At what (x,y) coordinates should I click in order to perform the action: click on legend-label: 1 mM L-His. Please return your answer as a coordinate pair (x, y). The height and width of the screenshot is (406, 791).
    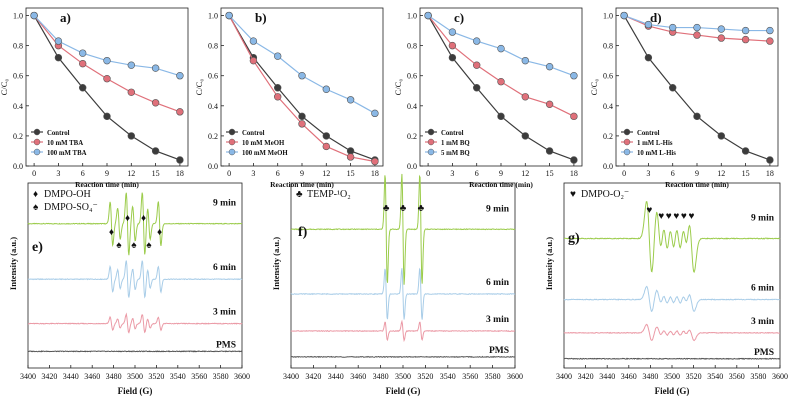
    Looking at the image, I should click on (655, 143).